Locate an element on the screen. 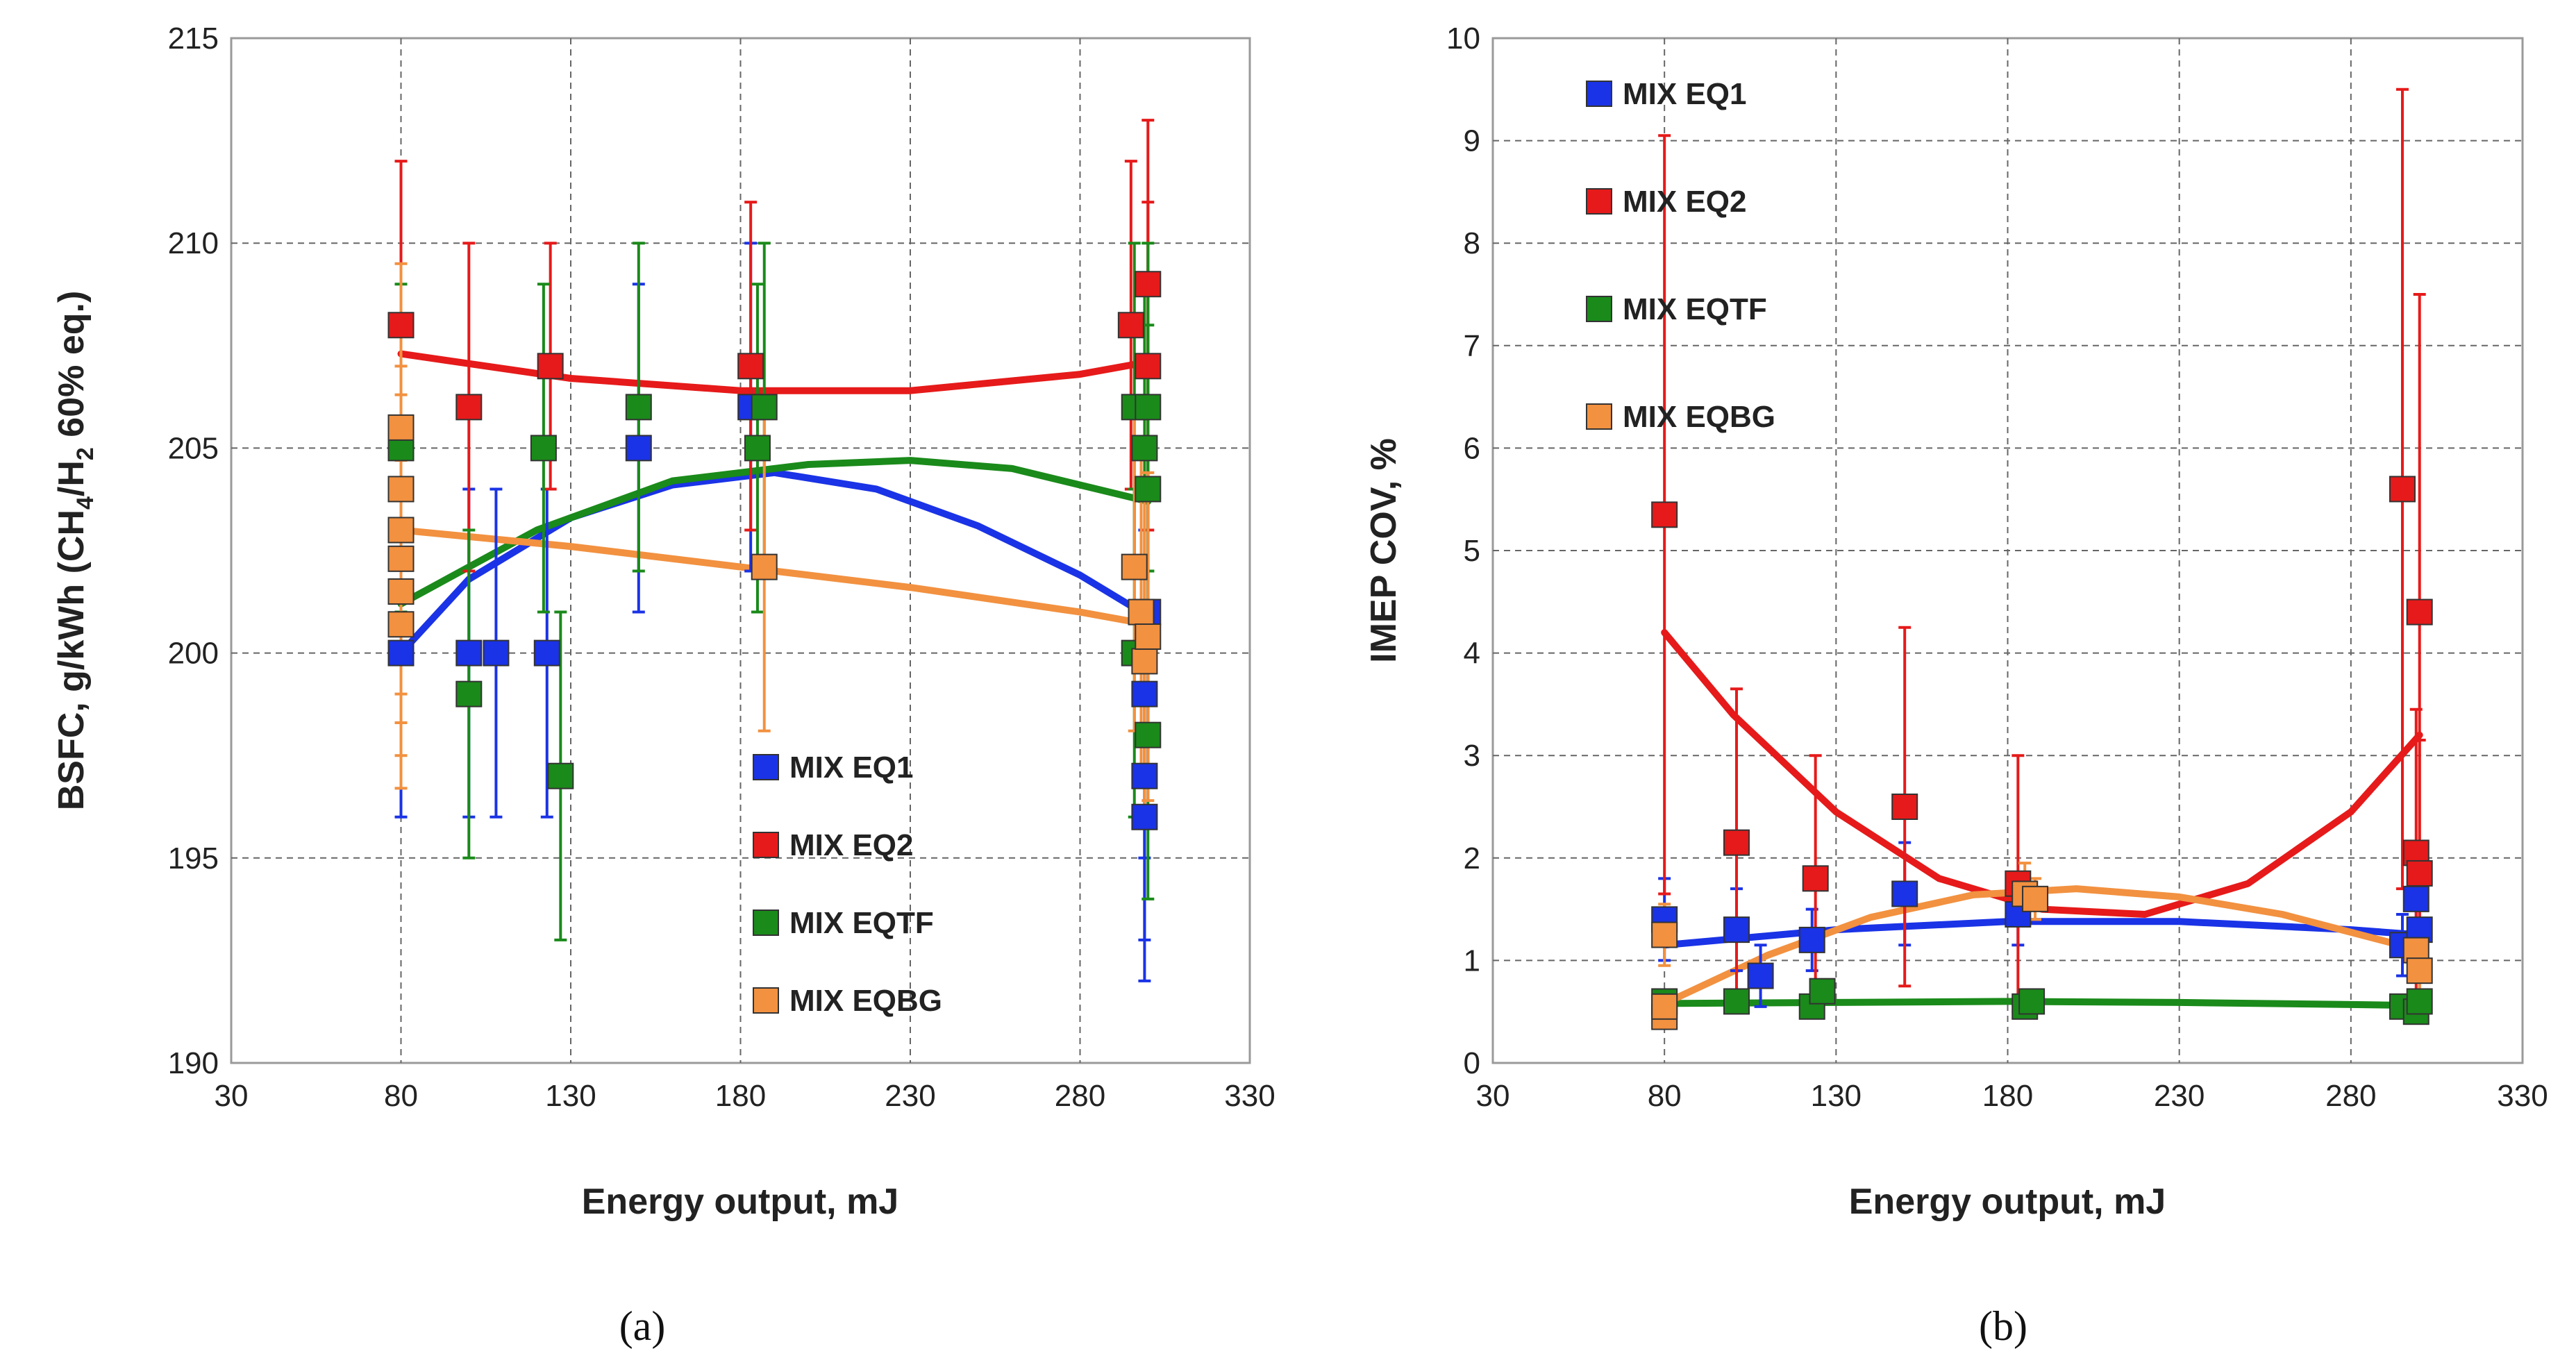  trend-line-mix-eq1 is located at coordinates (774, 563).